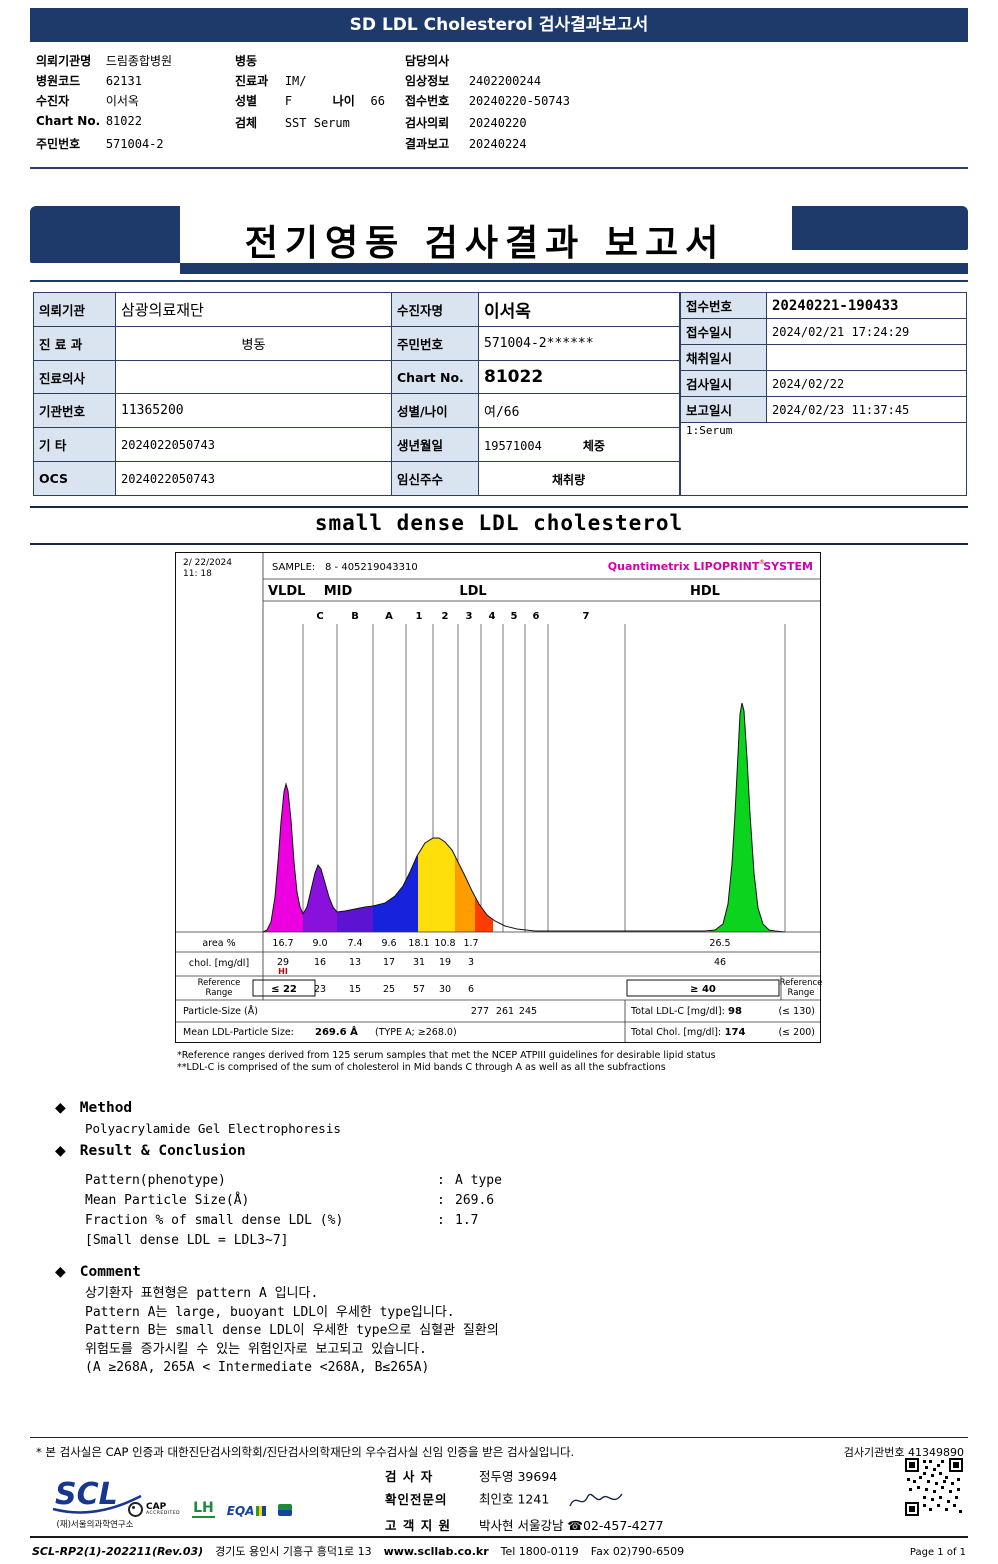 The image size is (998, 1564). What do you see at coordinates (866, 305) in the screenshot?
I see `cell-value: 20240221-190433` at bounding box center [866, 305].